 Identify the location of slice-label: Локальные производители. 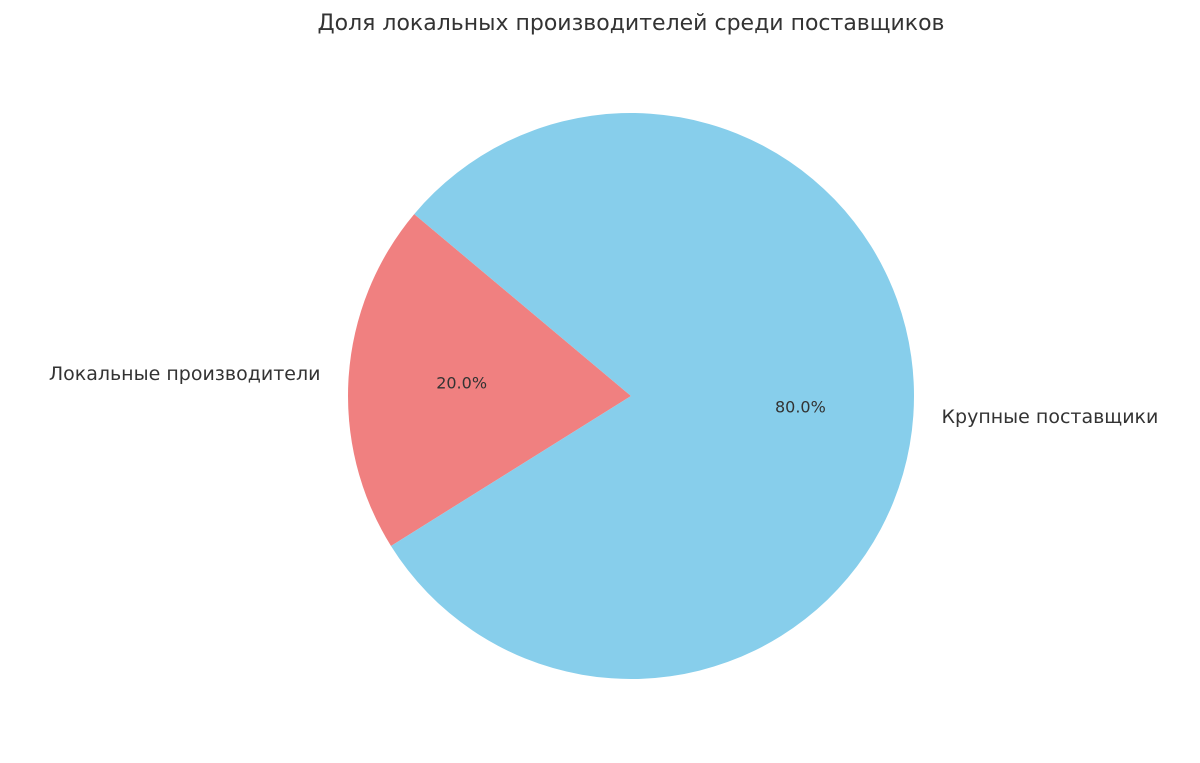
(185, 374).